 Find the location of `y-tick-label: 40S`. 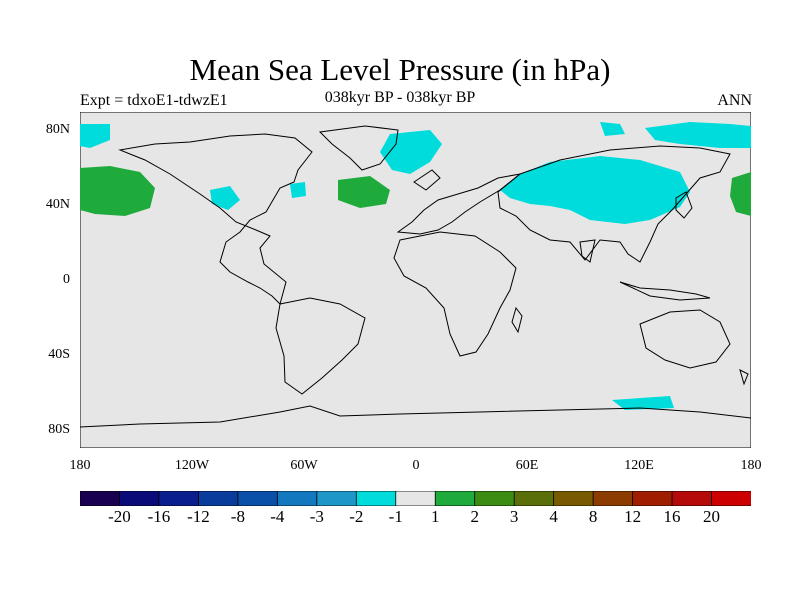

y-tick-label: 40S is located at coordinates (59, 354).